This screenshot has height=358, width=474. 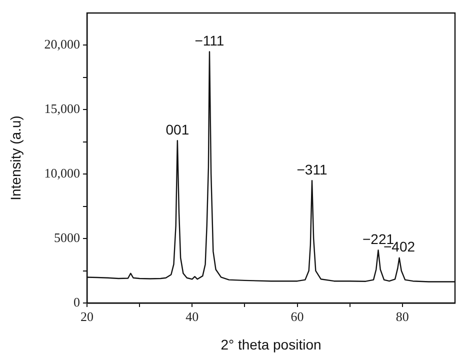 What do you see at coordinates (271, 344) in the screenshot?
I see `x-axis-title: 2° theta position` at bounding box center [271, 344].